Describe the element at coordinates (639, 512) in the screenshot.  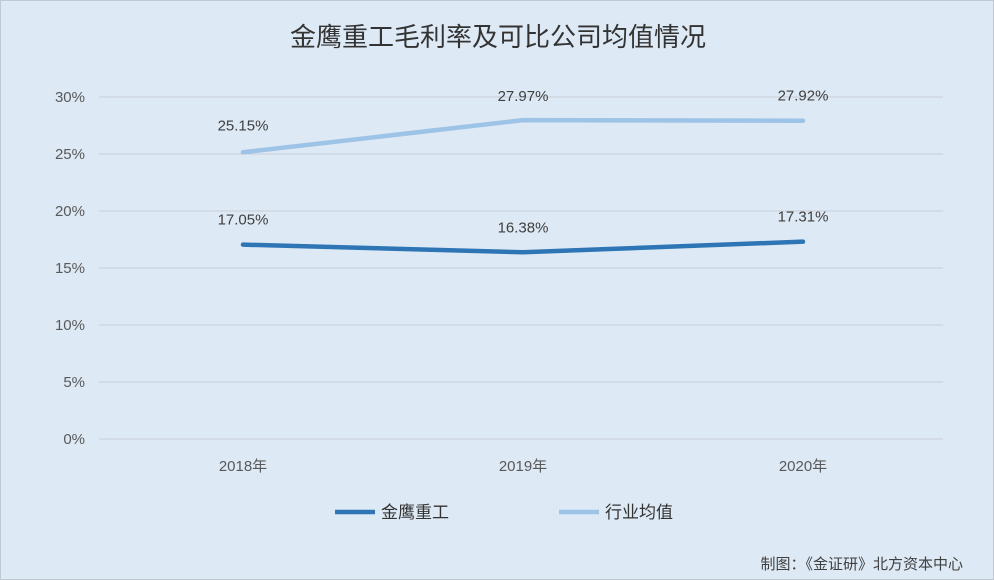
I see `legend-item-label: 行业均值` at that location.